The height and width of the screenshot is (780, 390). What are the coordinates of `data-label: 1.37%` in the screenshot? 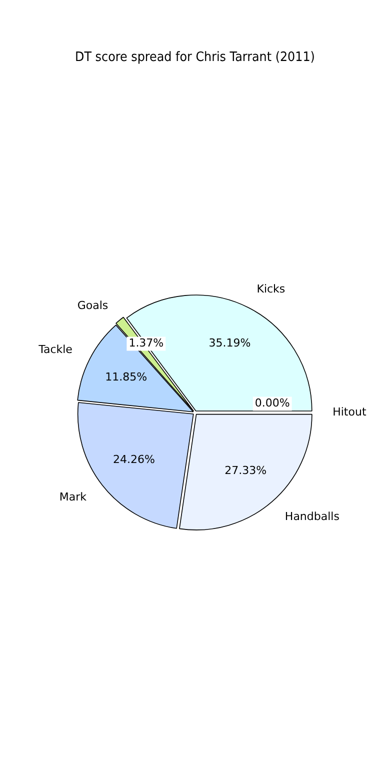 It's located at (146, 343).